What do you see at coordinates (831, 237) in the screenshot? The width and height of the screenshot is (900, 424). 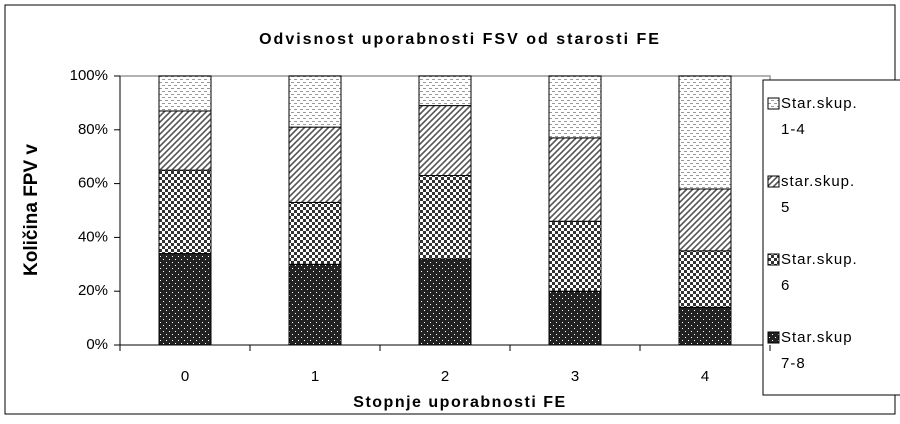 I see `legend-box` at bounding box center [831, 237].